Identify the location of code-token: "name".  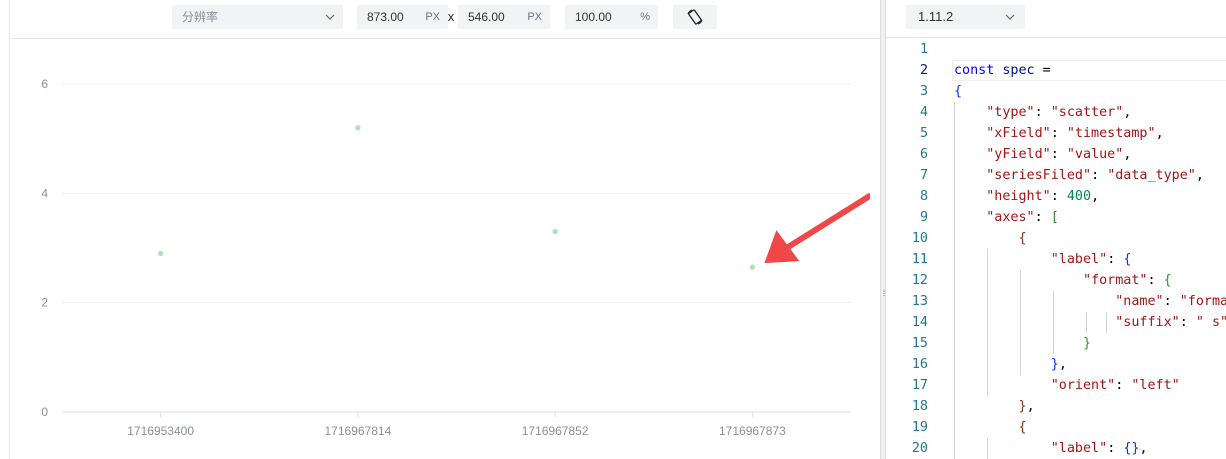
(1139, 301).